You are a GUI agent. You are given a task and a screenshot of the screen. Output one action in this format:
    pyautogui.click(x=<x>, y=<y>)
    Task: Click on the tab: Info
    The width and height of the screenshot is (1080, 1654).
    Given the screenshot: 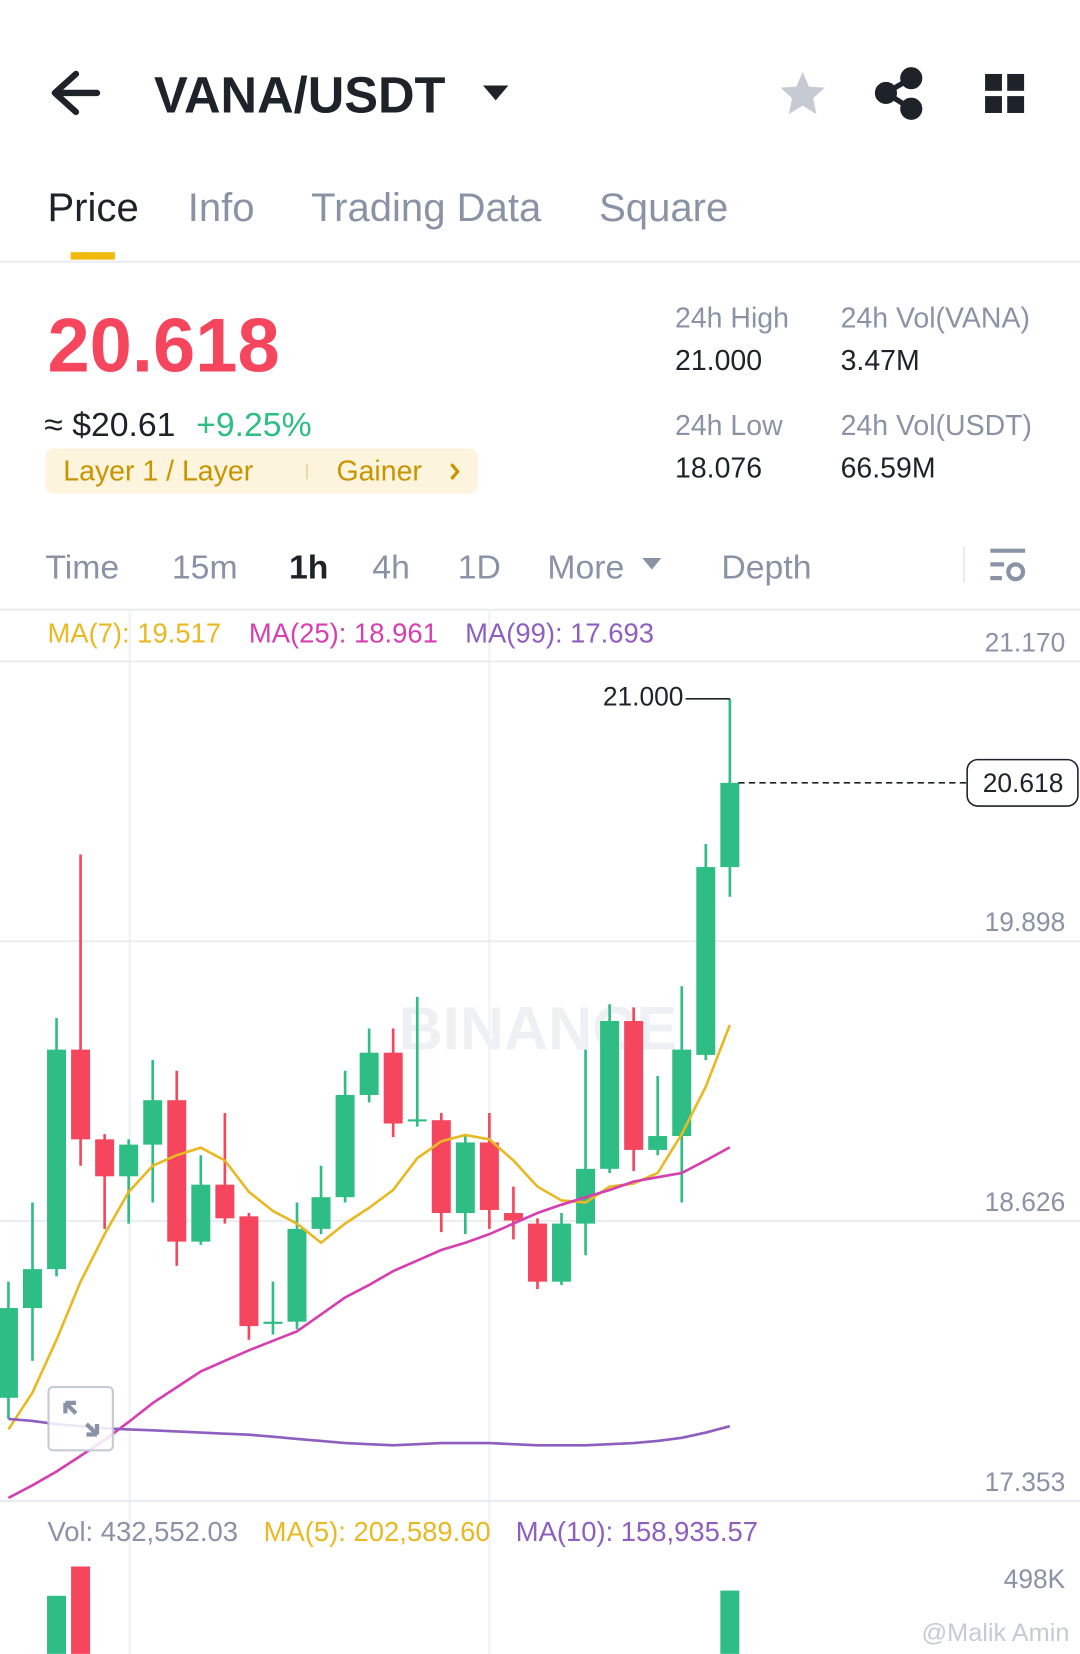 What is the action you would take?
    pyautogui.click(x=221, y=208)
    